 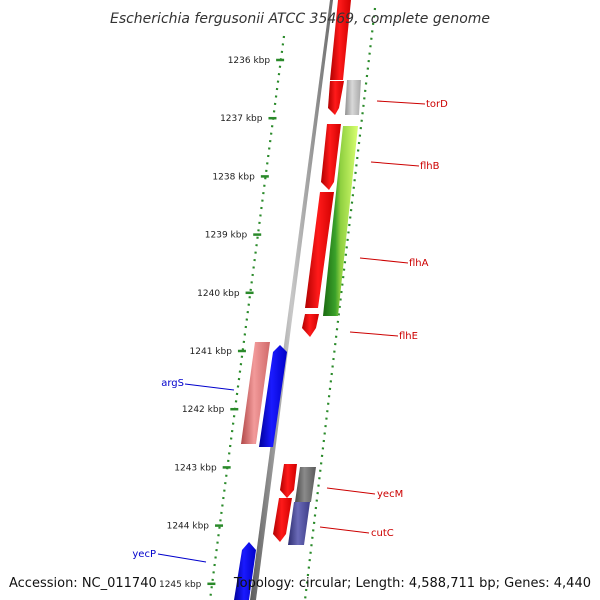 What do you see at coordinates (195, 468) in the screenshot?
I see `scale-tick-label: 1243 kbp` at bounding box center [195, 468].